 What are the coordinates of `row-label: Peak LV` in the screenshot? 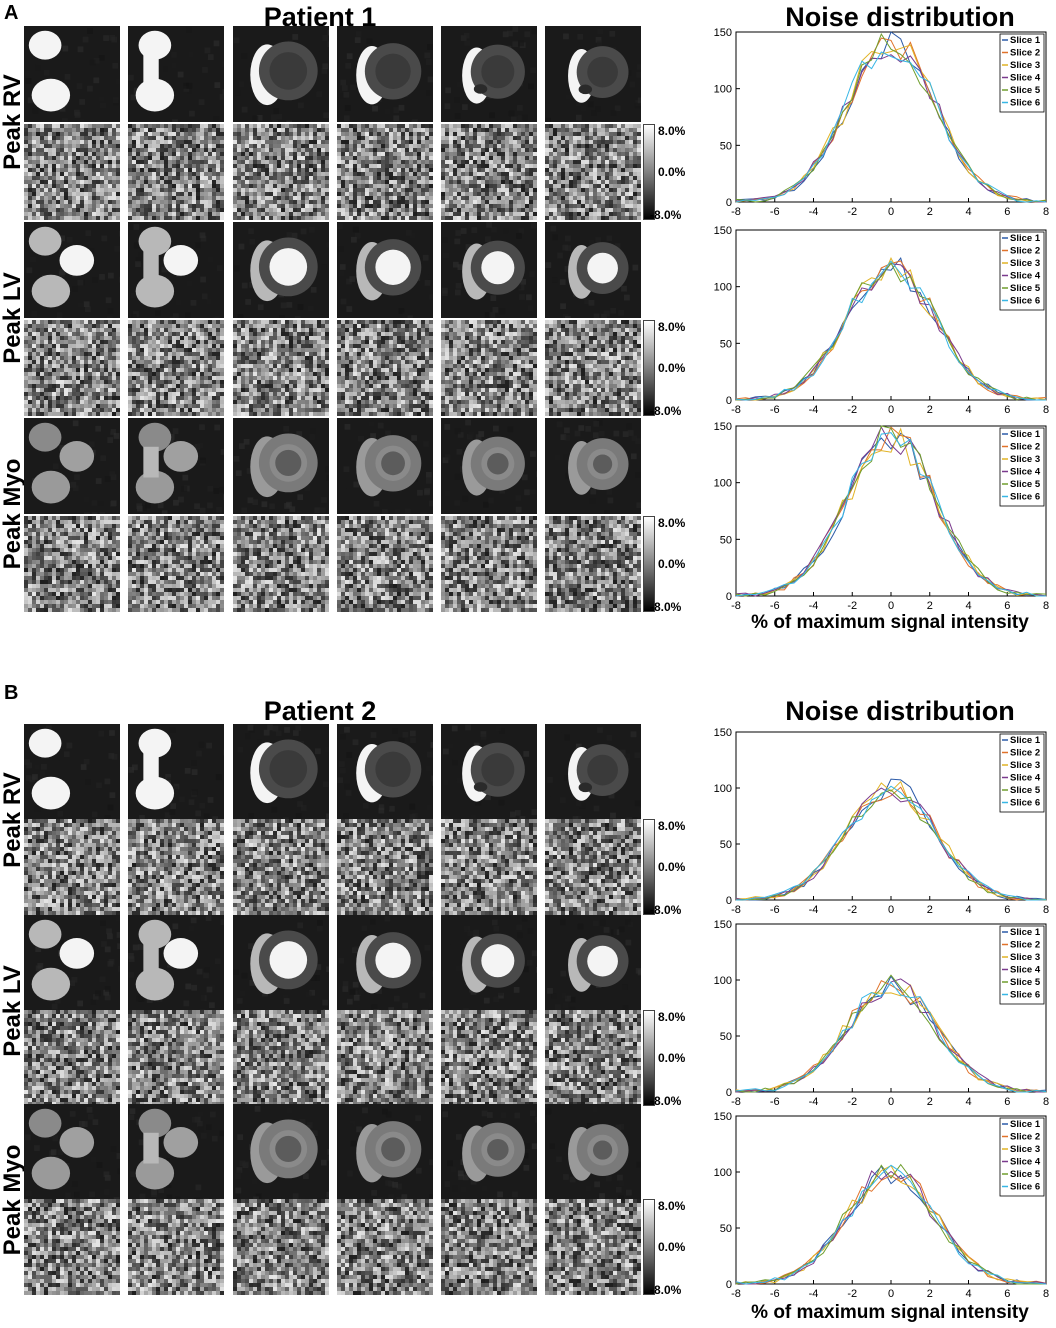 It's located at (13, 318).